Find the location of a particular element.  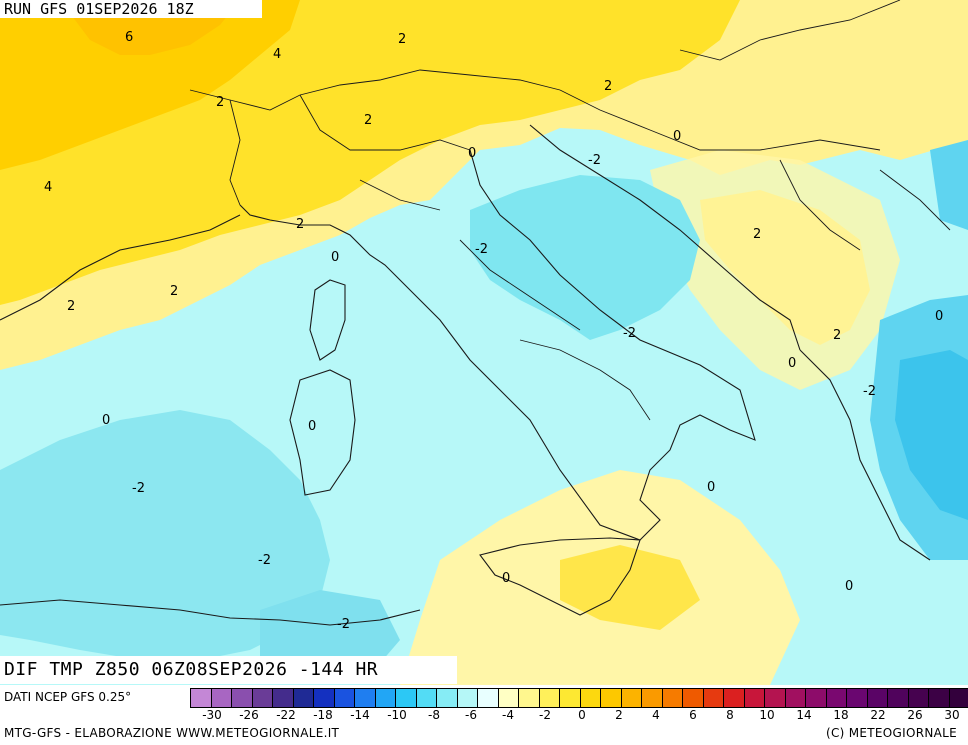

credit-right: (C) METEOGIORNALE is located at coordinates (892, 733).